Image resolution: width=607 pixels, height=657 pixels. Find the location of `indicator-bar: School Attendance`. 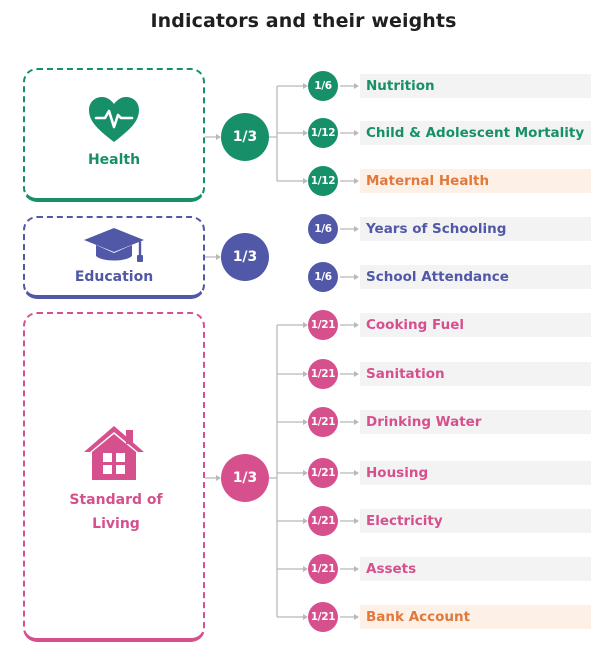

indicator-bar: School Attendance is located at coordinates (475, 277).